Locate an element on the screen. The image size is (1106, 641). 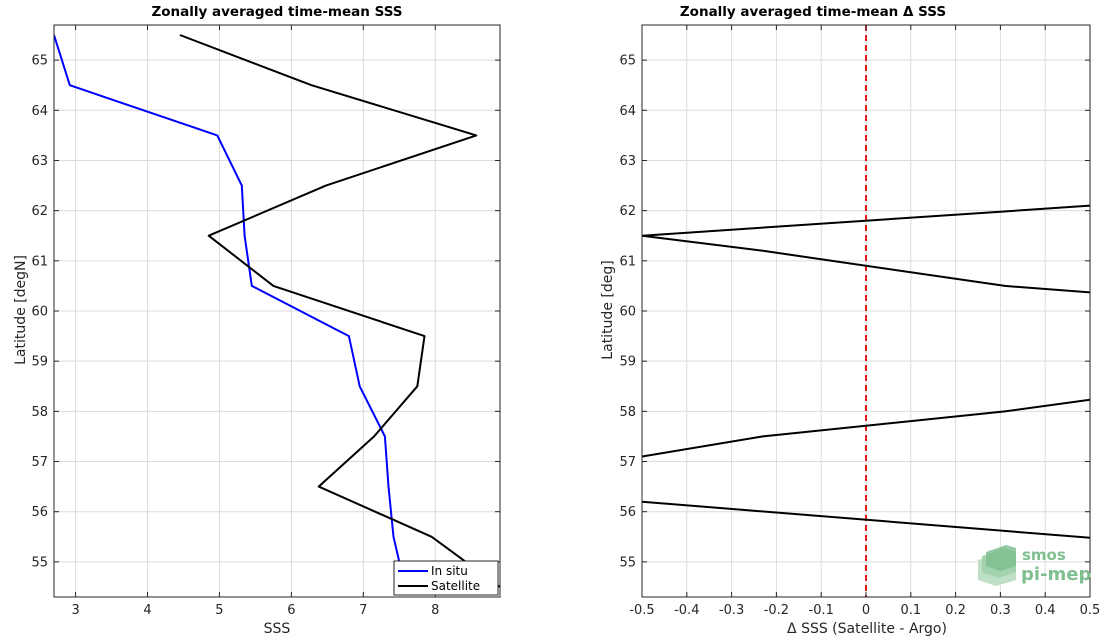
logo-text-smos: smos is located at coordinates (1044, 555).